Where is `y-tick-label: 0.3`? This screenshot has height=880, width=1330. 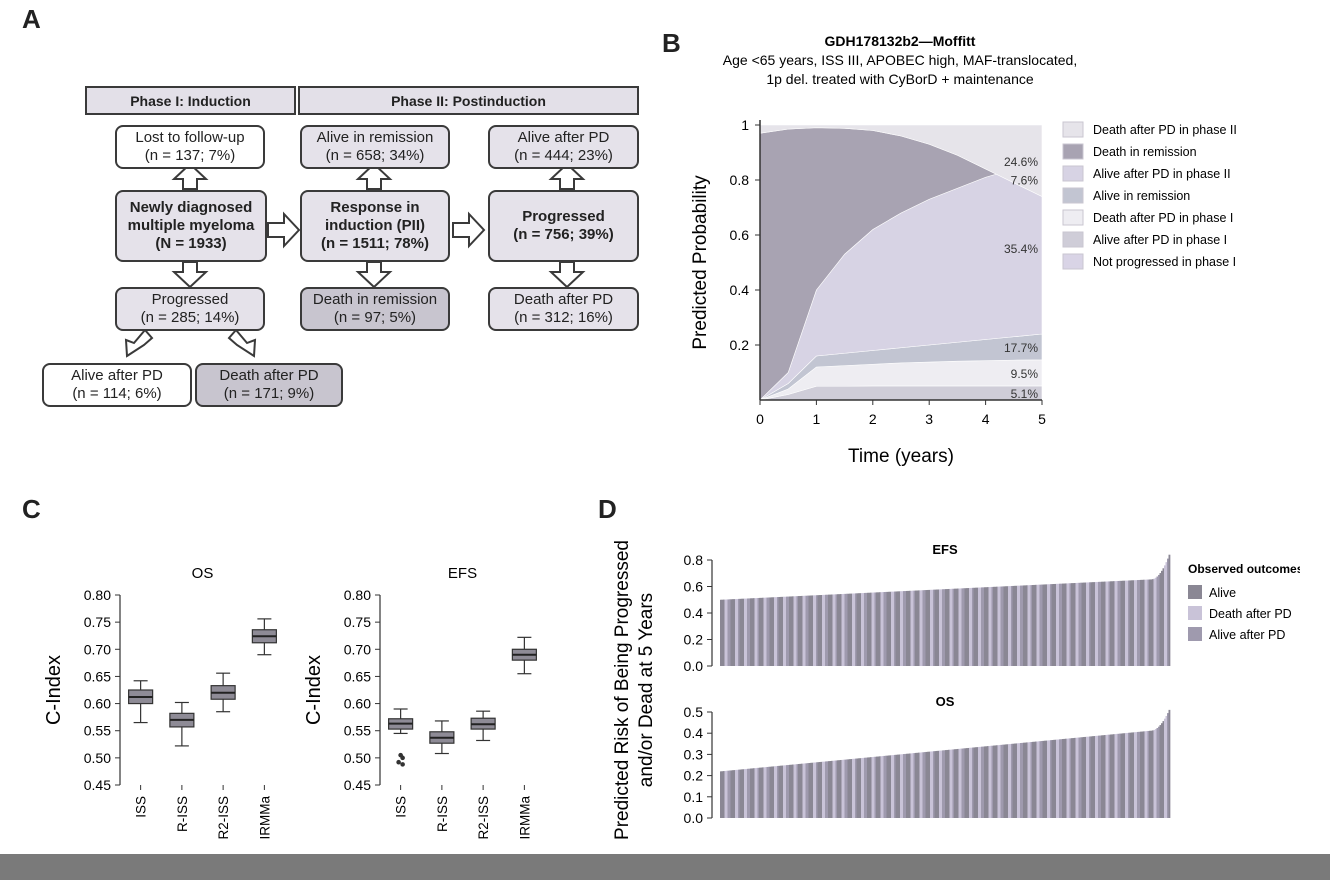
y-tick-label: 0.3 is located at coordinates (694, 754).